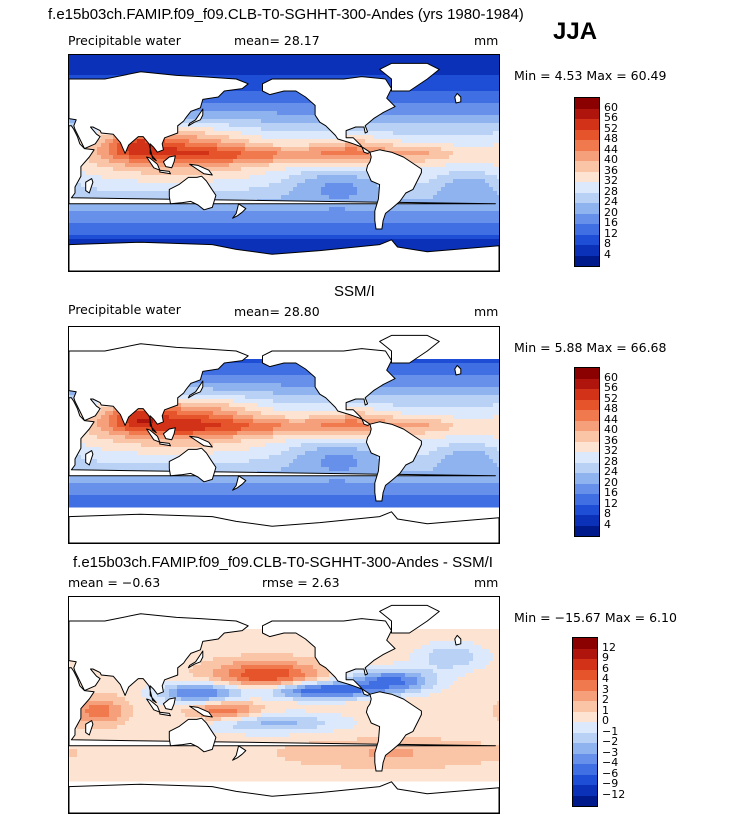 Image resolution: width=733 pixels, height=816 pixels. Describe the element at coordinates (590, 75) in the screenshot. I see `panel1-minmax: Min = 4.53 Max = 60.49` at that location.